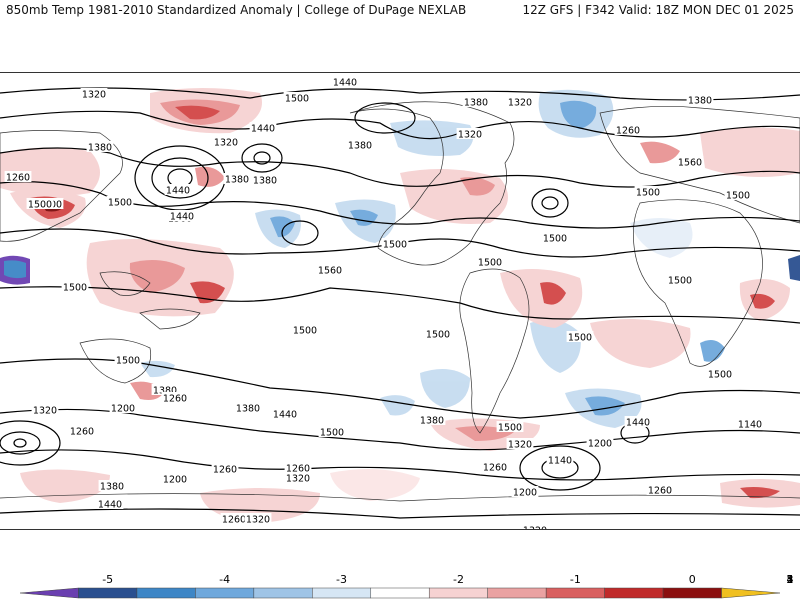 The height and width of the screenshot is (600, 800). What do you see at coordinates (224, 579) in the screenshot?
I see `colorbar-tick-label: -4` at bounding box center [224, 579].